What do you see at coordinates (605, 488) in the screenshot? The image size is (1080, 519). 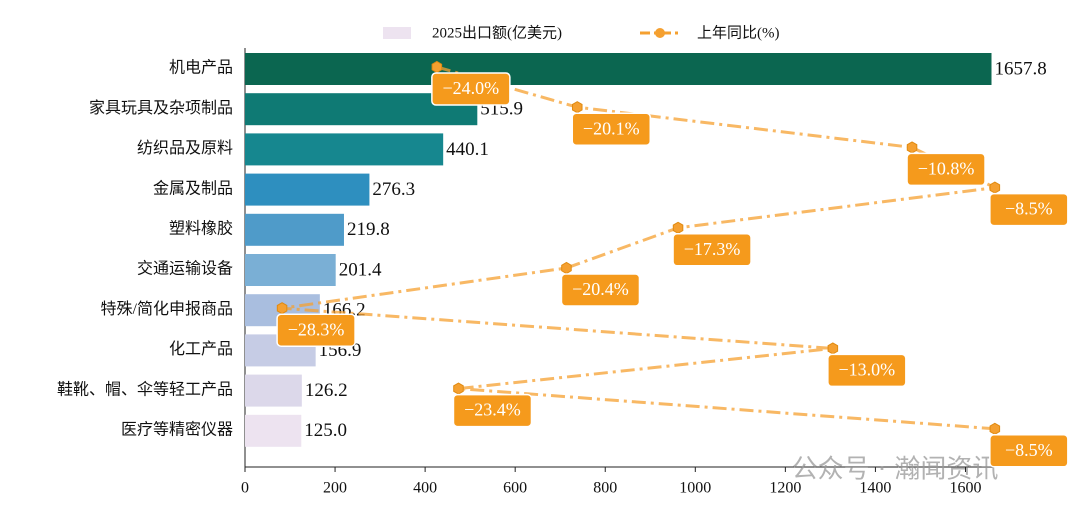 I see `x-tick-label: 800` at bounding box center [605, 488].